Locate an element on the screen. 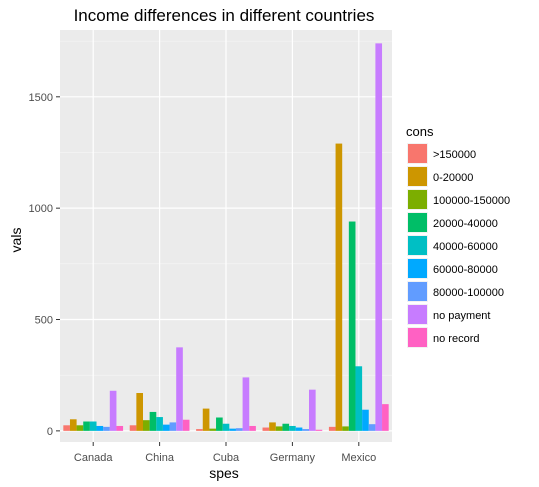  legend-label: no payment is located at coordinates (461, 316).